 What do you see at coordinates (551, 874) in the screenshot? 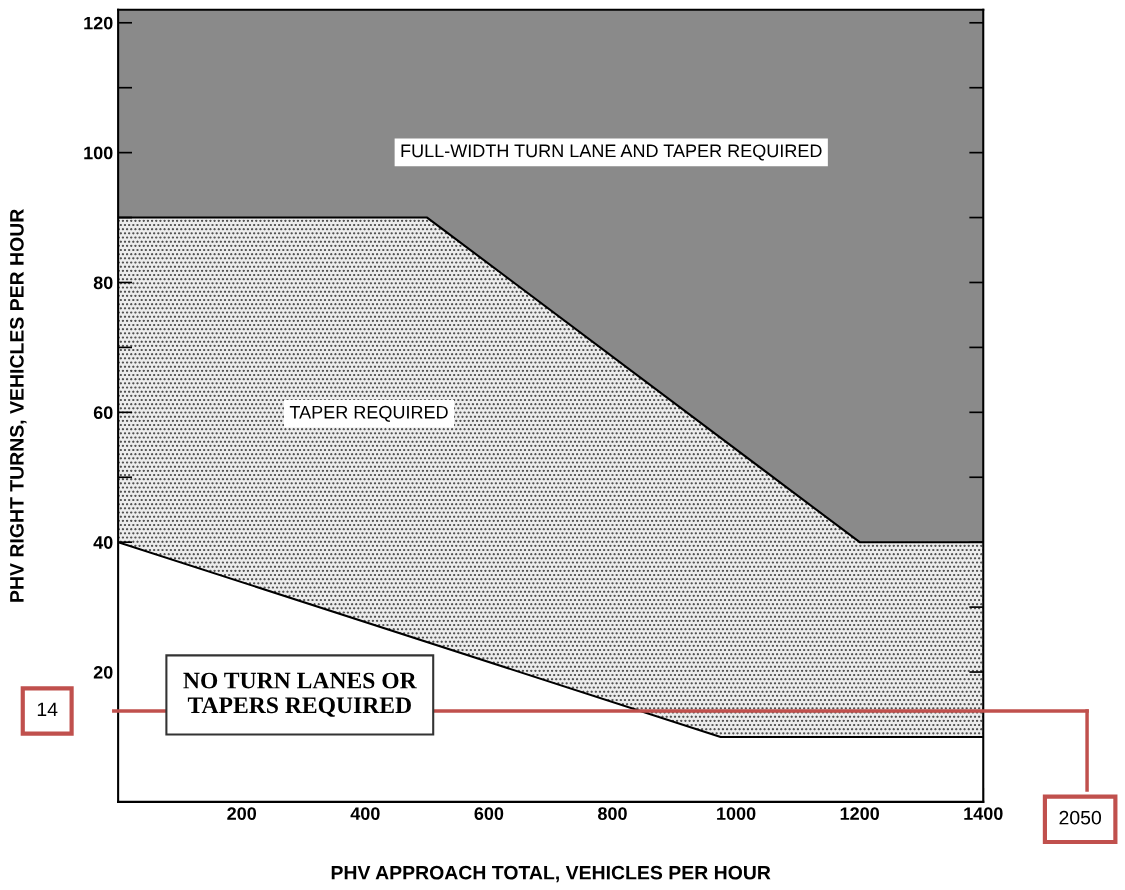
I see `x-axis-title: PHV APPROACH TOTAL, VEHICLES PER HOUR` at bounding box center [551, 874].